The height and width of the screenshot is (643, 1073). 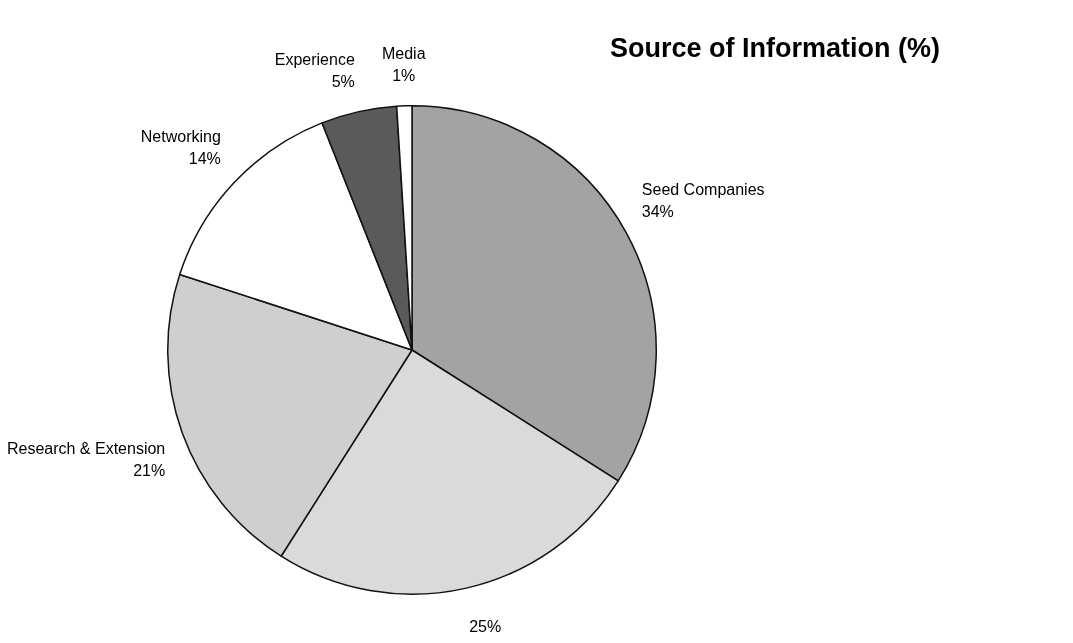 I want to click on data-label: 25%, so click(x=485, y=627).